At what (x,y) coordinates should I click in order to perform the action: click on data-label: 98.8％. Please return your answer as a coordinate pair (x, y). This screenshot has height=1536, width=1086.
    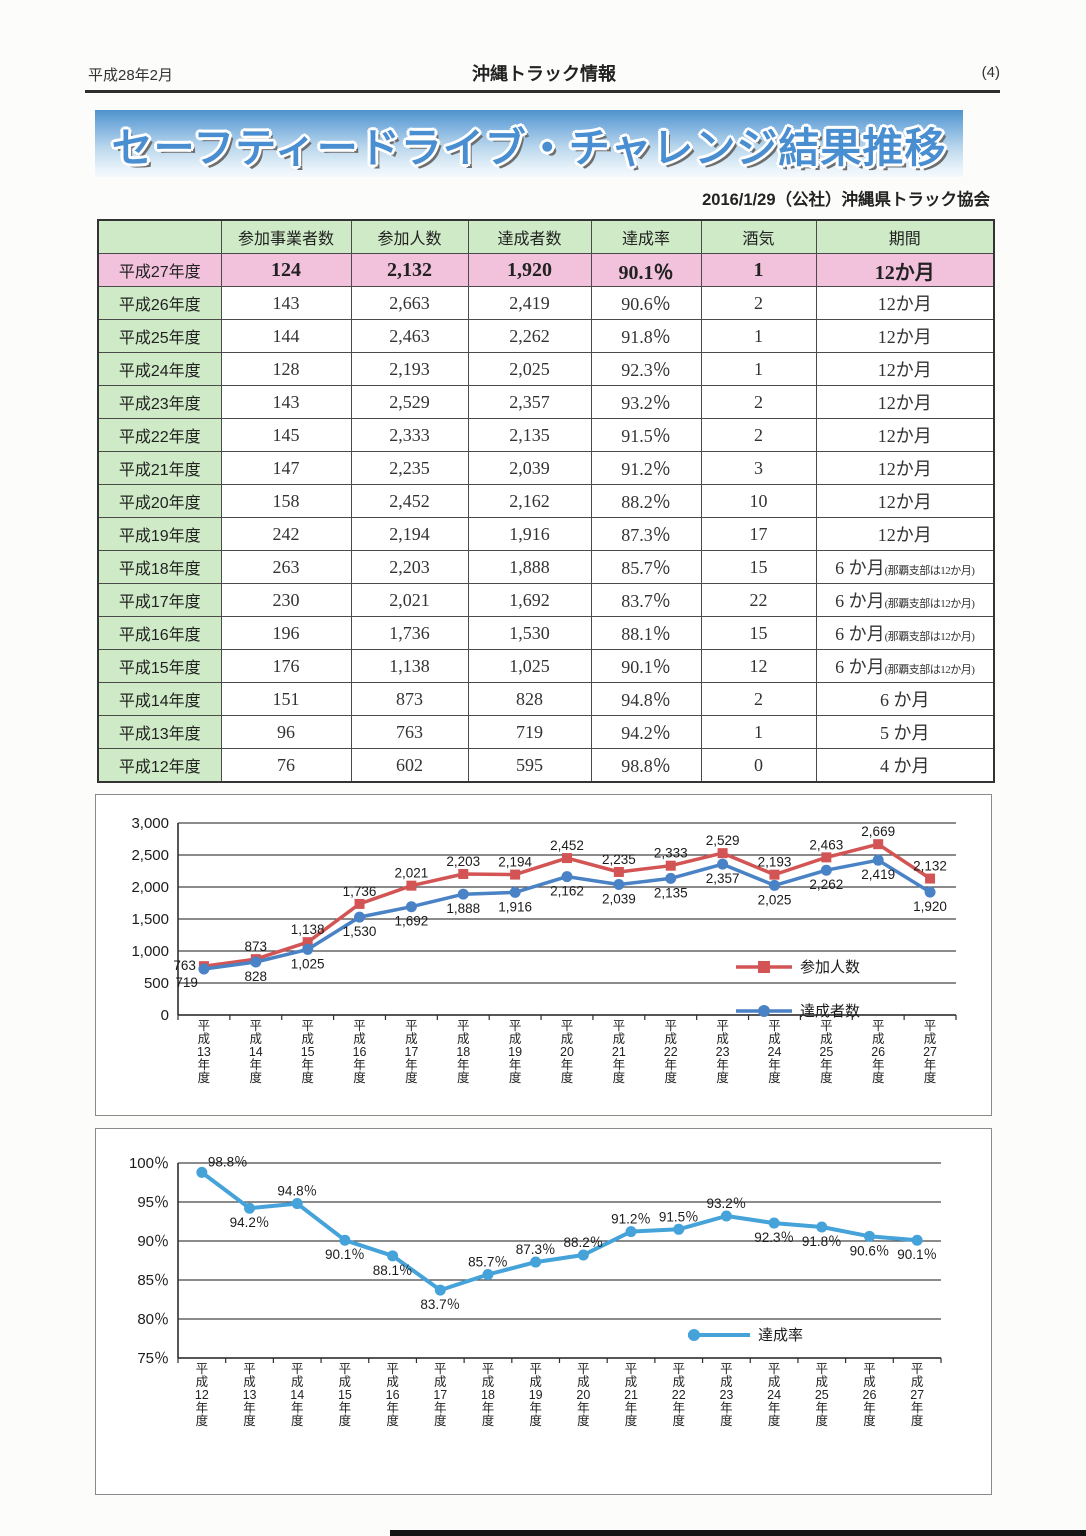
    Looking at the image, I should click on (228, 1161).